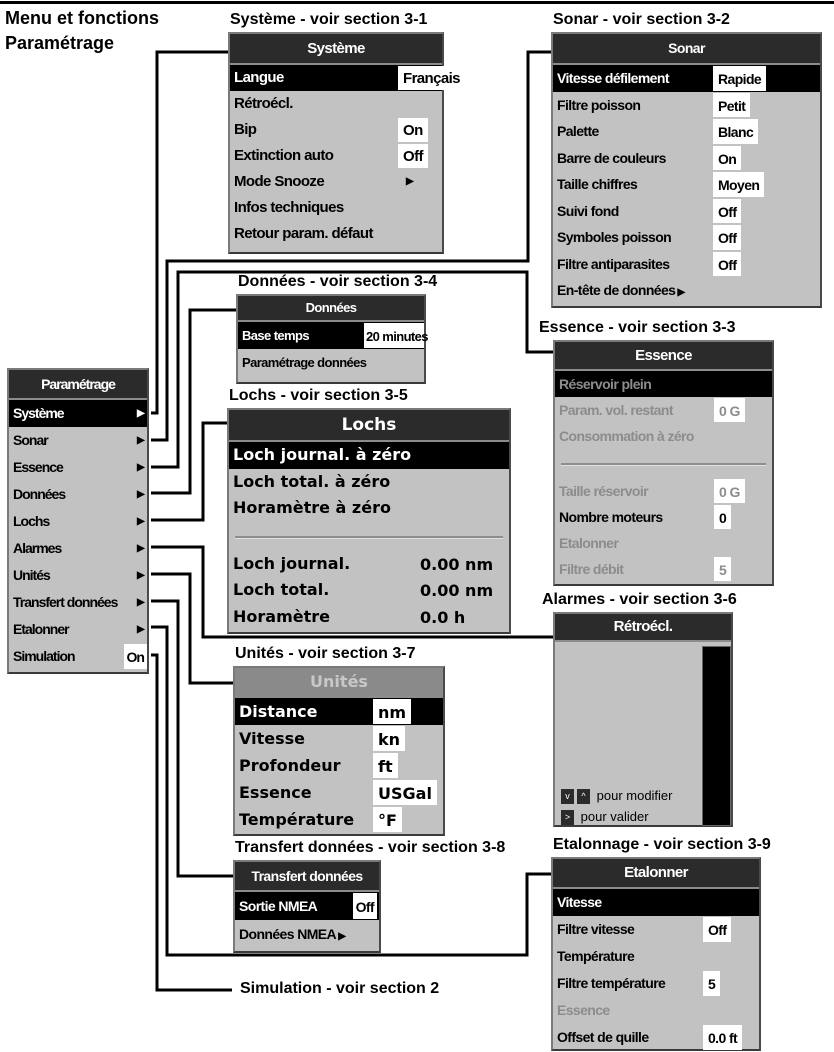  What do you see at coordinates (611, 517) in the screenshot?
I see `menu-item-label: Nombre moteurs` at bounding box center [611, 517].